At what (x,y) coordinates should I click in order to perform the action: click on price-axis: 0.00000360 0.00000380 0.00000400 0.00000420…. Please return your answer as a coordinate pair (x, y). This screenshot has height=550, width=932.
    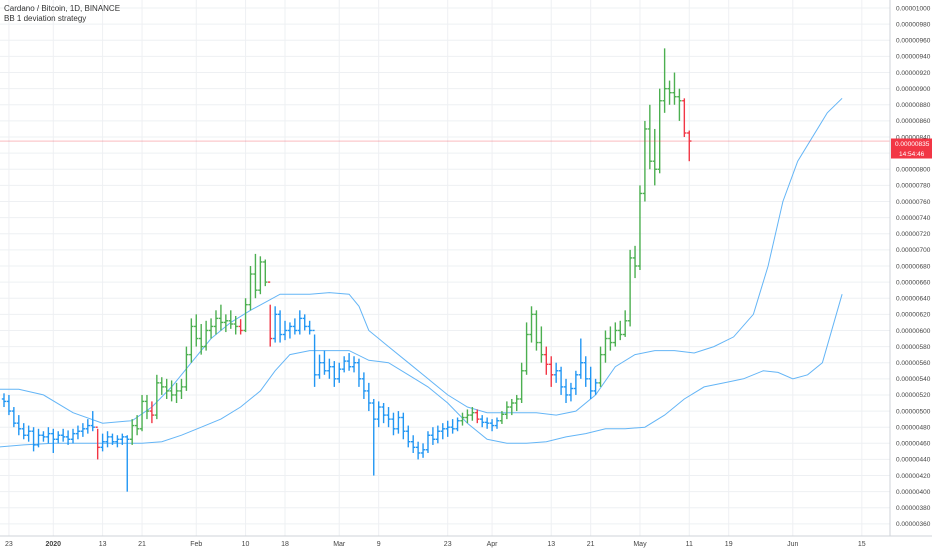
    Looking at the image, I should click on (913, 266).